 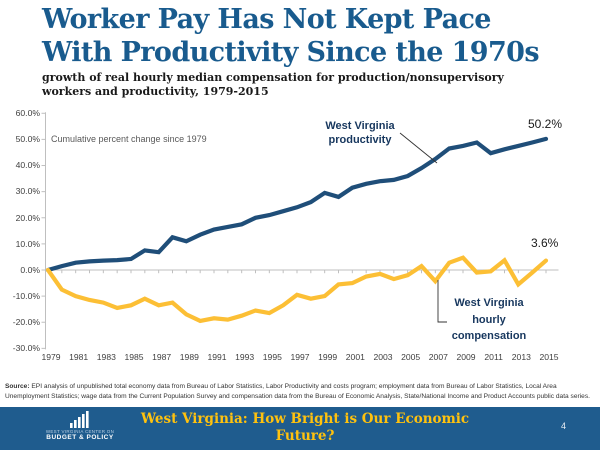 What do you see at coordinates (129, 139) in the screenshot?
I see `chart-annotation: Cumulative percent change since 1979` at bounding box center [129, 139].